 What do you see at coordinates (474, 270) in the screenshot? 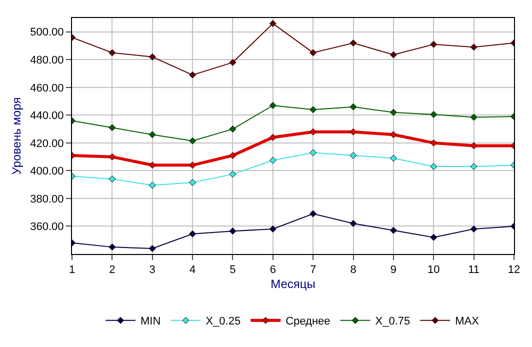
I see `x-tick-label: 11` at bounding box center [474, 270].